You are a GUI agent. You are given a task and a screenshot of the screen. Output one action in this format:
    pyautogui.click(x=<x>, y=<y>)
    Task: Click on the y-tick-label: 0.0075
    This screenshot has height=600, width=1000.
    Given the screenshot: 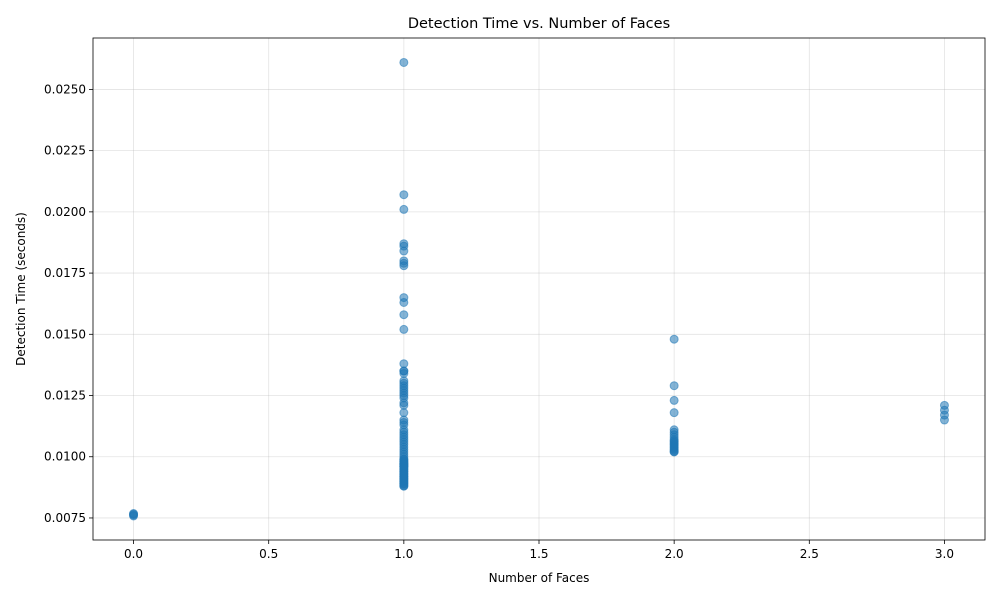 What is the action you would take?
    pyautogui.click(x=65, y=518)
    